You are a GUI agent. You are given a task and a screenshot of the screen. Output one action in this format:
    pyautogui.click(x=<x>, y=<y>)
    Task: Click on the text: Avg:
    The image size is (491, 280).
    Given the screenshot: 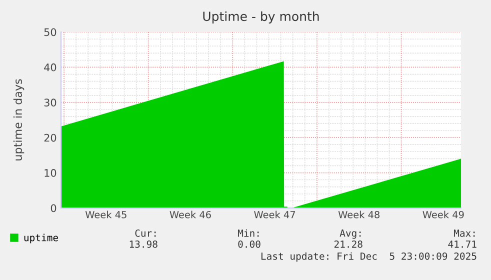 What is the action you would take?
    pyautogui.click(x=350, y=234)
    